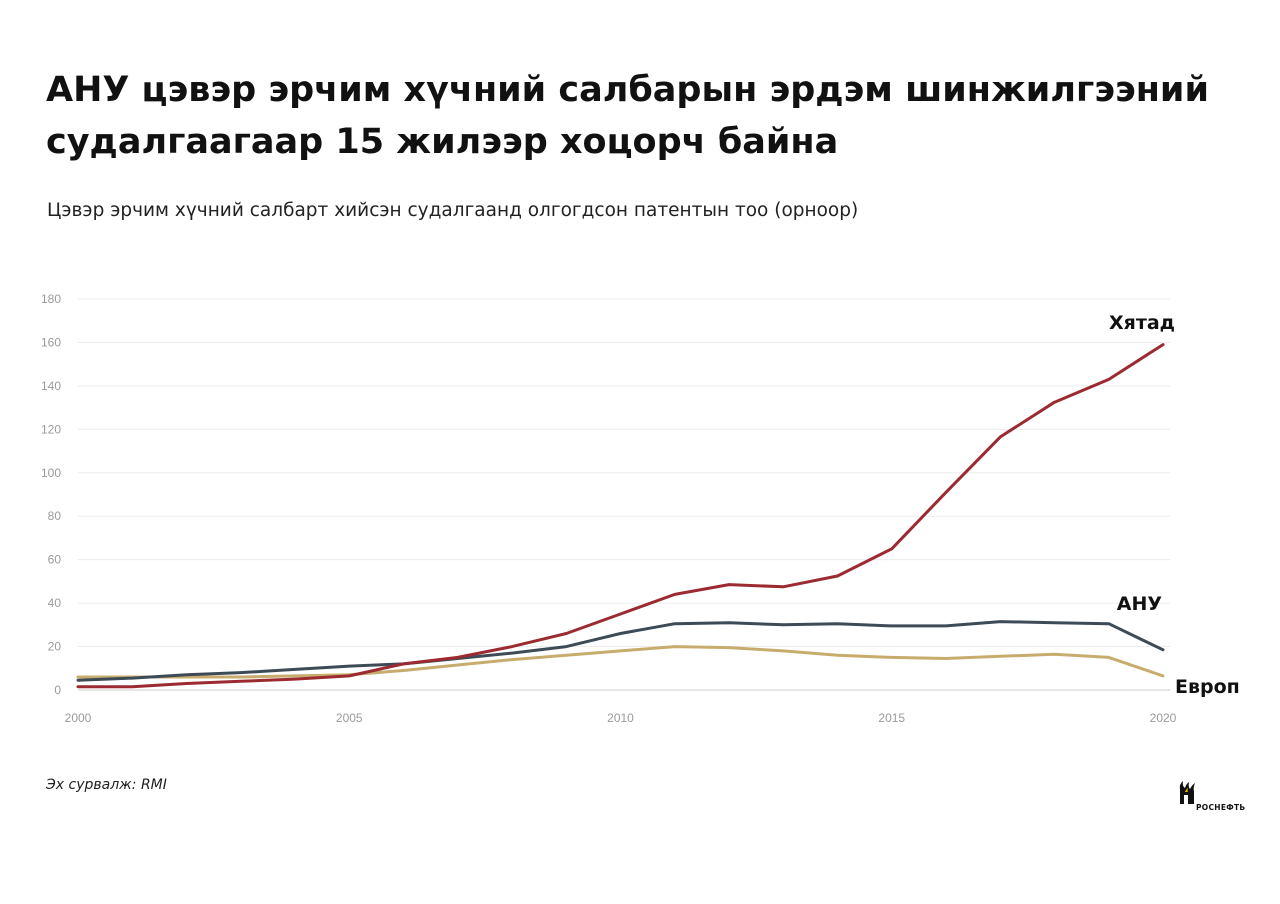 The image size is (1280, 904). What do you see at coordinates (1222, 797) in the screenshot?
I see `rosneft-logo: РОСНЕФТЬ` at bounding box center [1222, 797].